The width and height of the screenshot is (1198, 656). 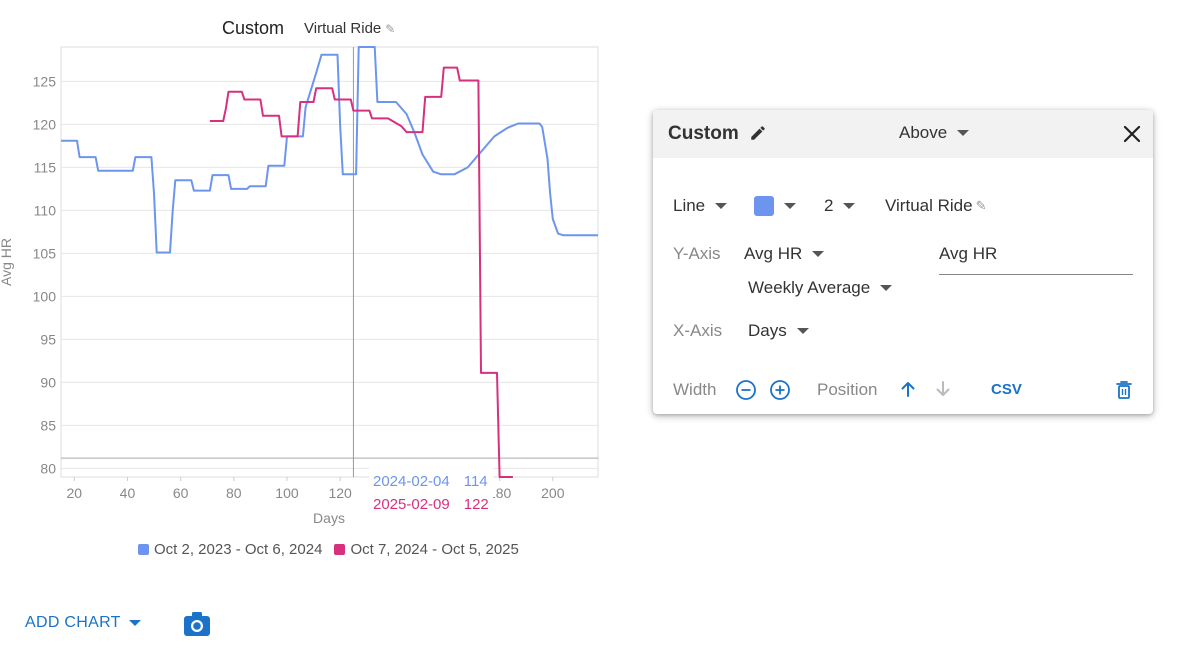 I want to click on y-tick-label: 120, so click(x=45, y=124).